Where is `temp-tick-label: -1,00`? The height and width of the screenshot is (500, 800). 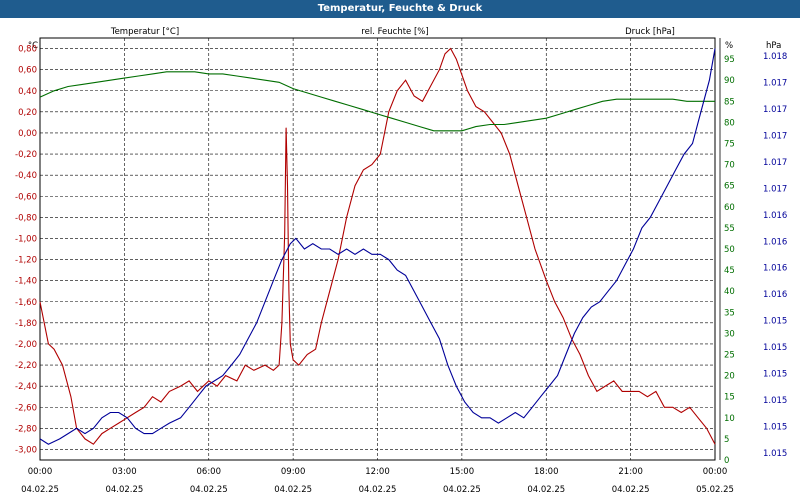
temp-tick-label: -1,00 is located at coordinates (26, 239).